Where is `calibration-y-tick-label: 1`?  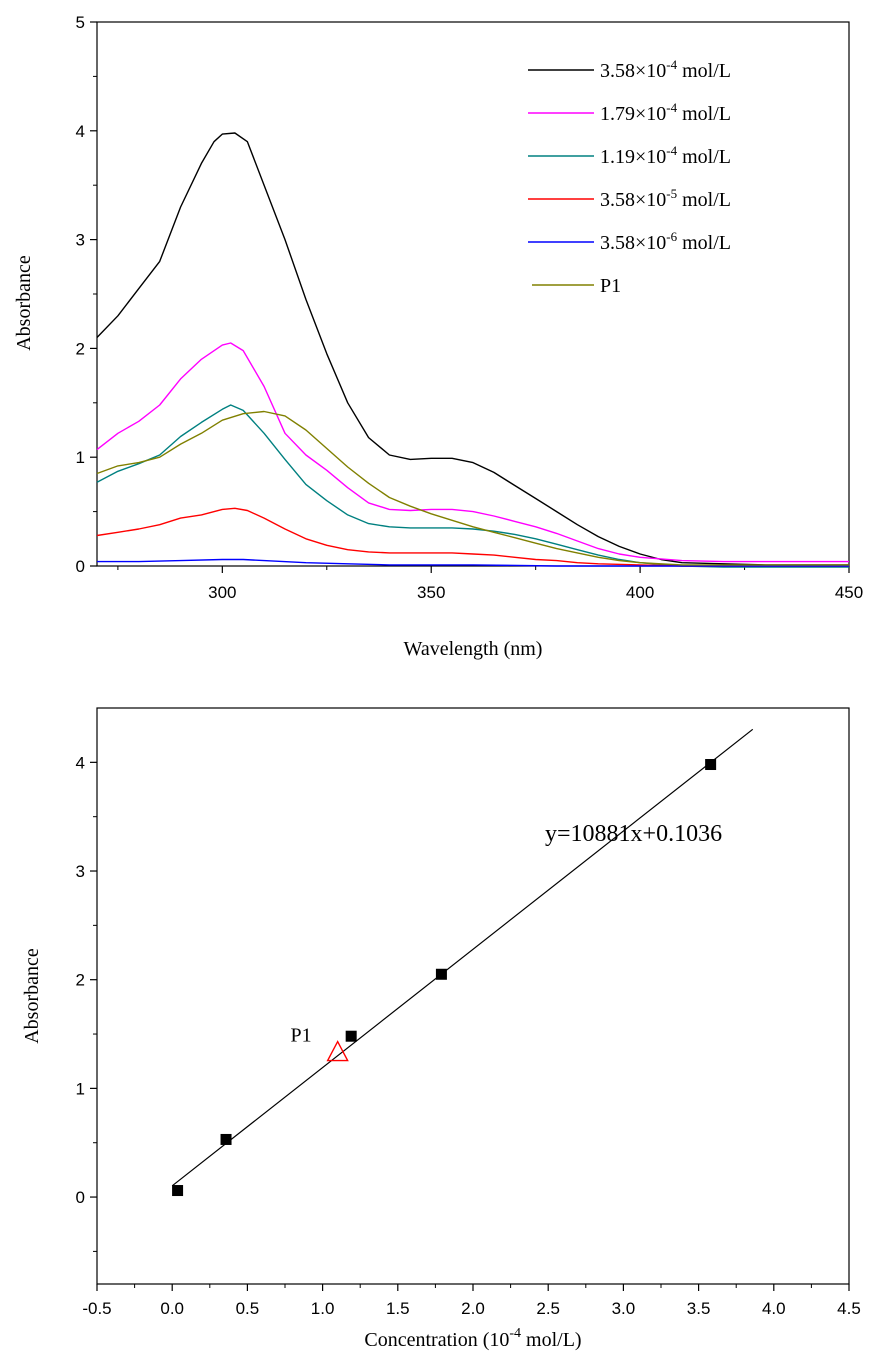
calibration-y-tick-label: 1 is located at coordinates (80, 1088).